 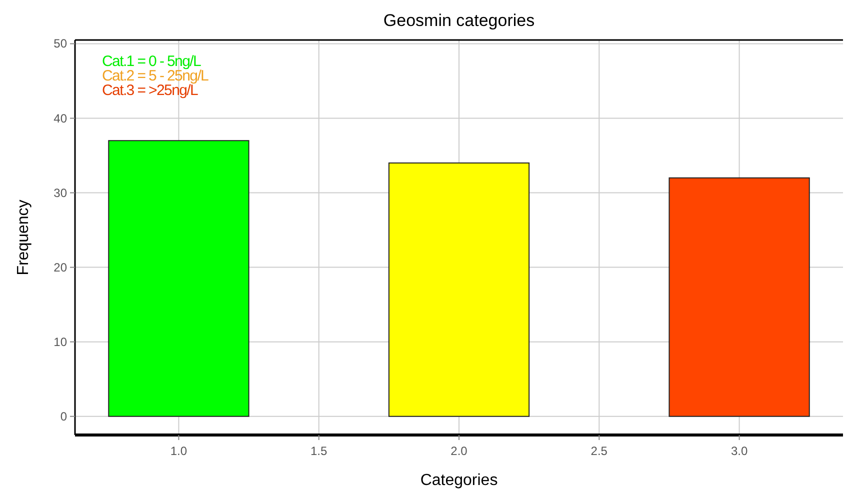 I want to click on x-tick-label: 2.0, so click(x=459, y=451).